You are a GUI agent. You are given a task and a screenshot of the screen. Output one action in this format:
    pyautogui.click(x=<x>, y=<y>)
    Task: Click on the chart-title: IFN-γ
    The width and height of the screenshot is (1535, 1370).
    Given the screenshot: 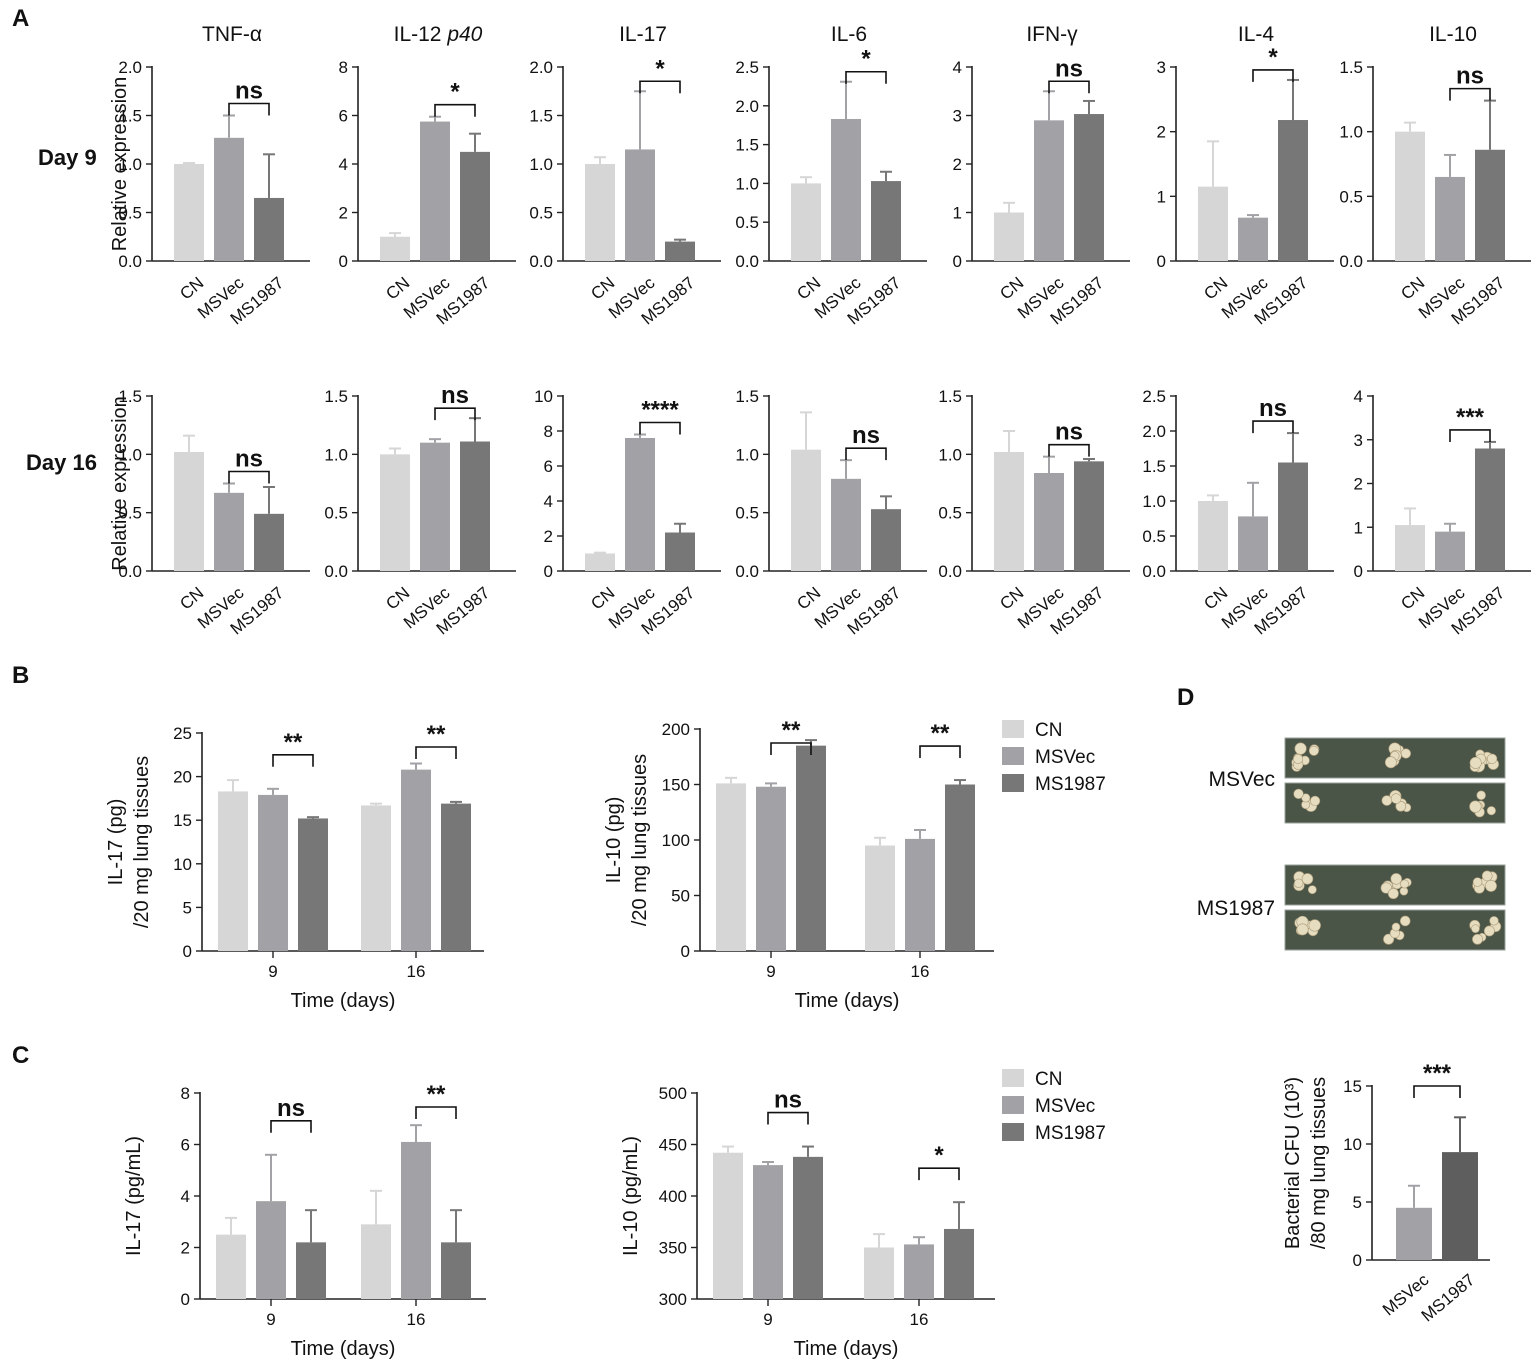 What is the action you would take?
    pyautogui.click(x=1052, y=34)
    